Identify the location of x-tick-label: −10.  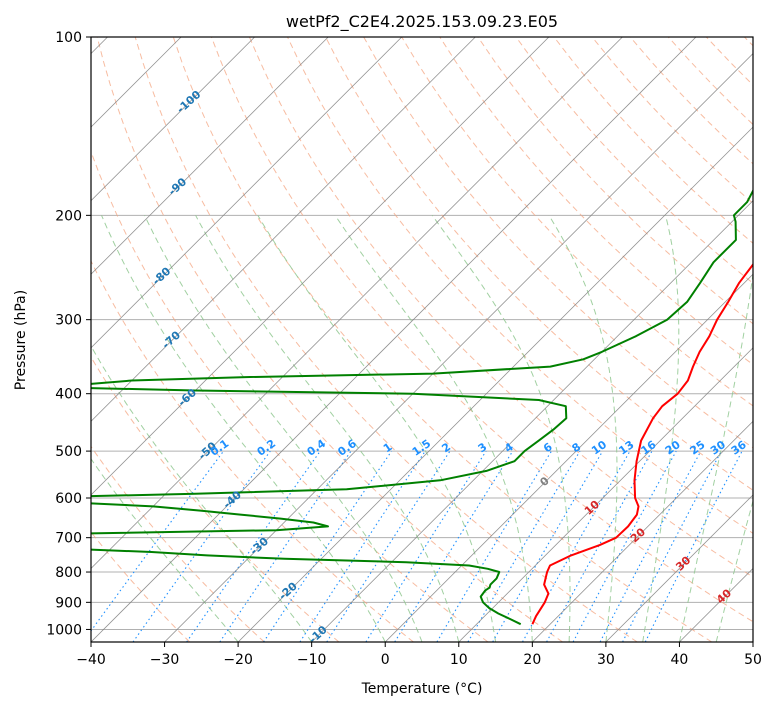
(312, 660).